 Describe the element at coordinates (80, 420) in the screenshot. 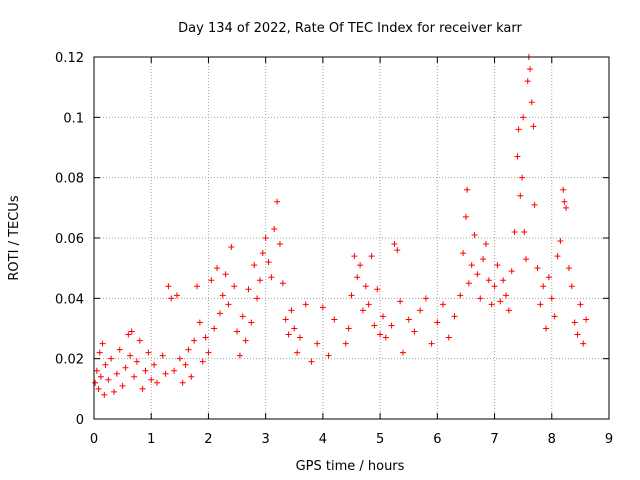

I see `y-tick-label: 0` at that location.